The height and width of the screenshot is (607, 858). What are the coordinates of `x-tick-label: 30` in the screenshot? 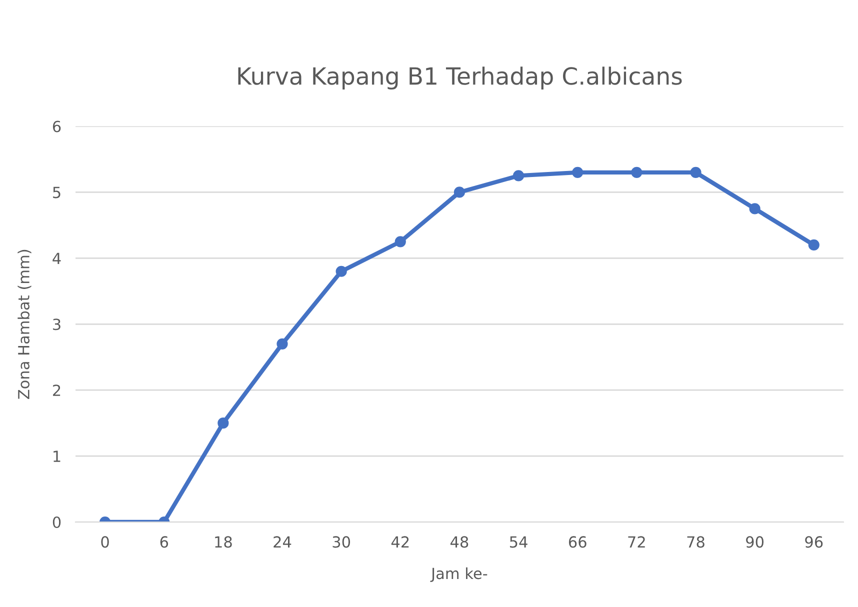 It's located at (341, 542).